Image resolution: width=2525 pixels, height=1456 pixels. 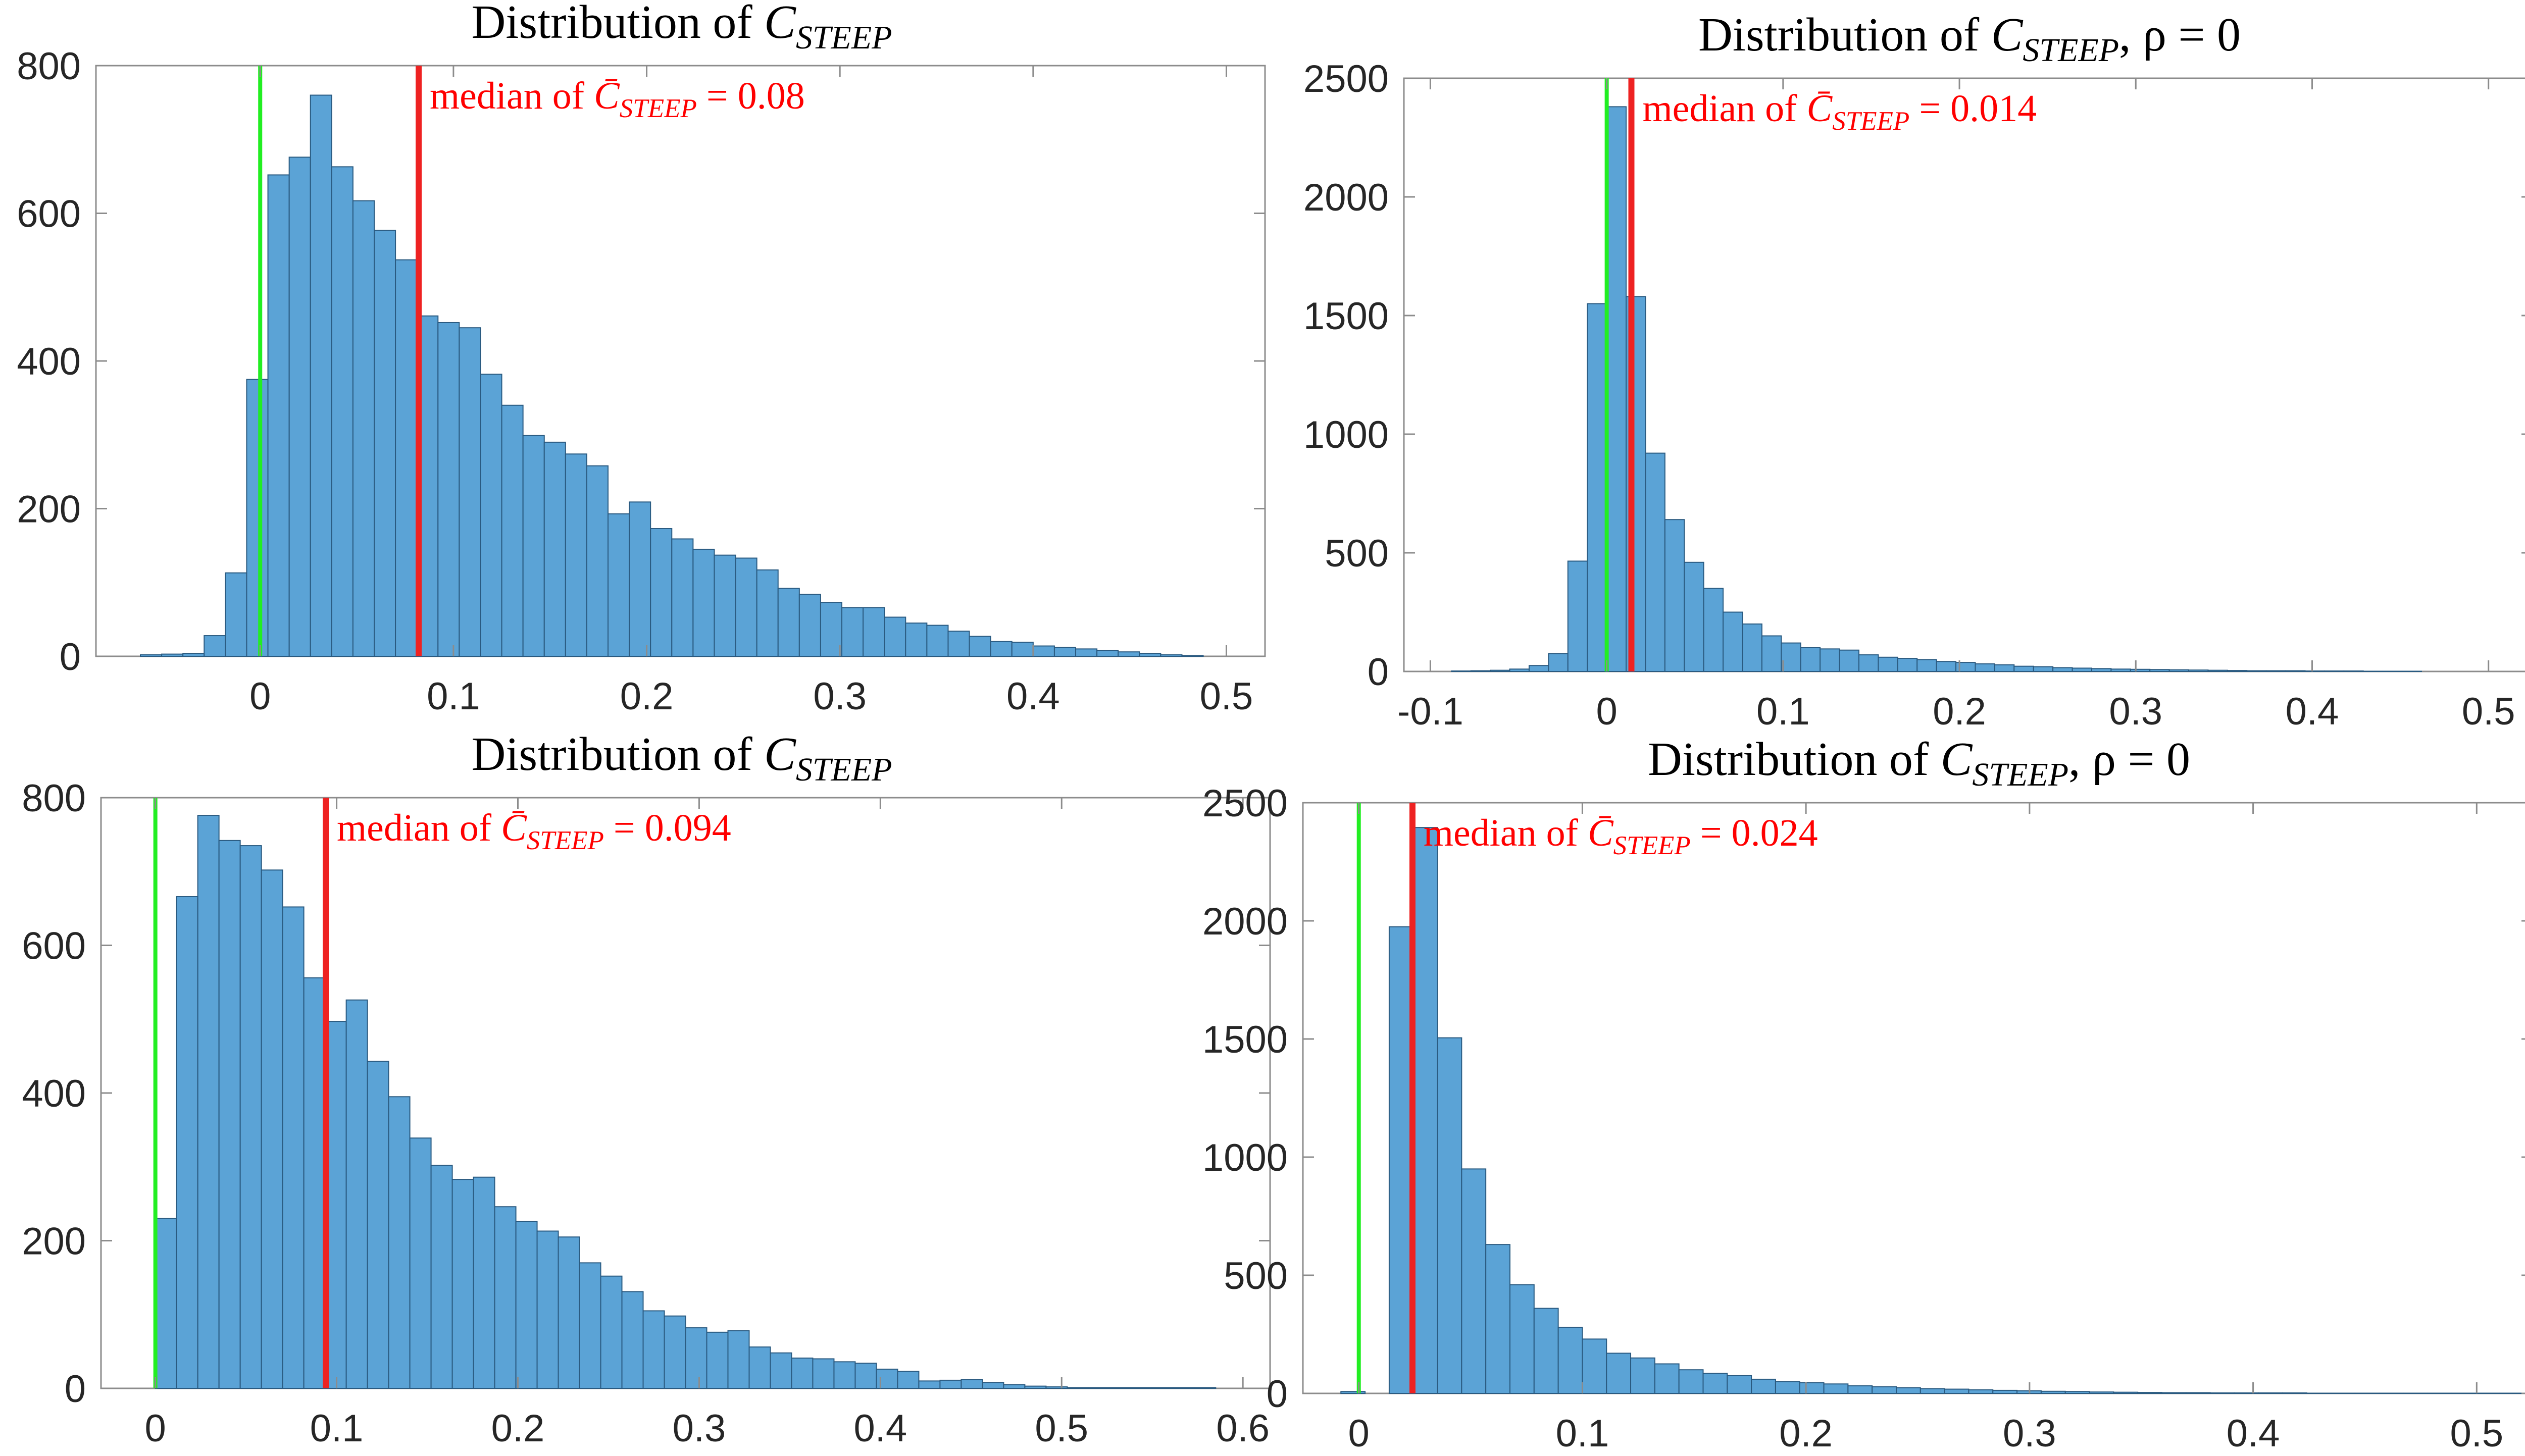 I want to click on median-annotation: median of C̄STEEP = 0.094, so click(x=534, y=831).